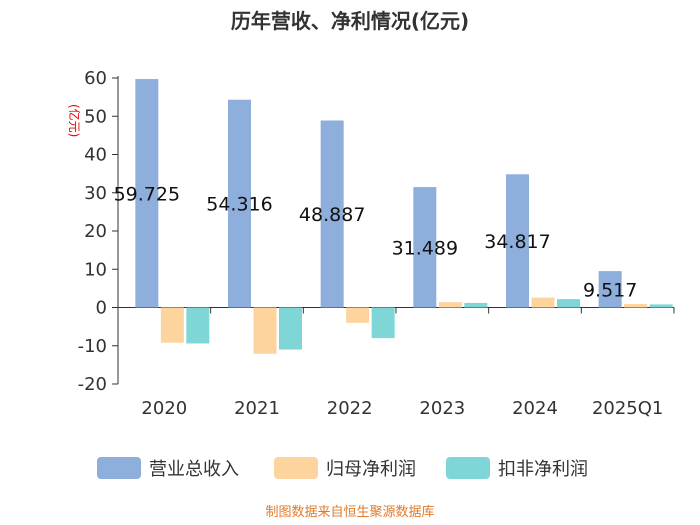 The width and height of the screenshot is (700, 525). I want to click on x-tick-label: 2025Q1, so click(627, 408).